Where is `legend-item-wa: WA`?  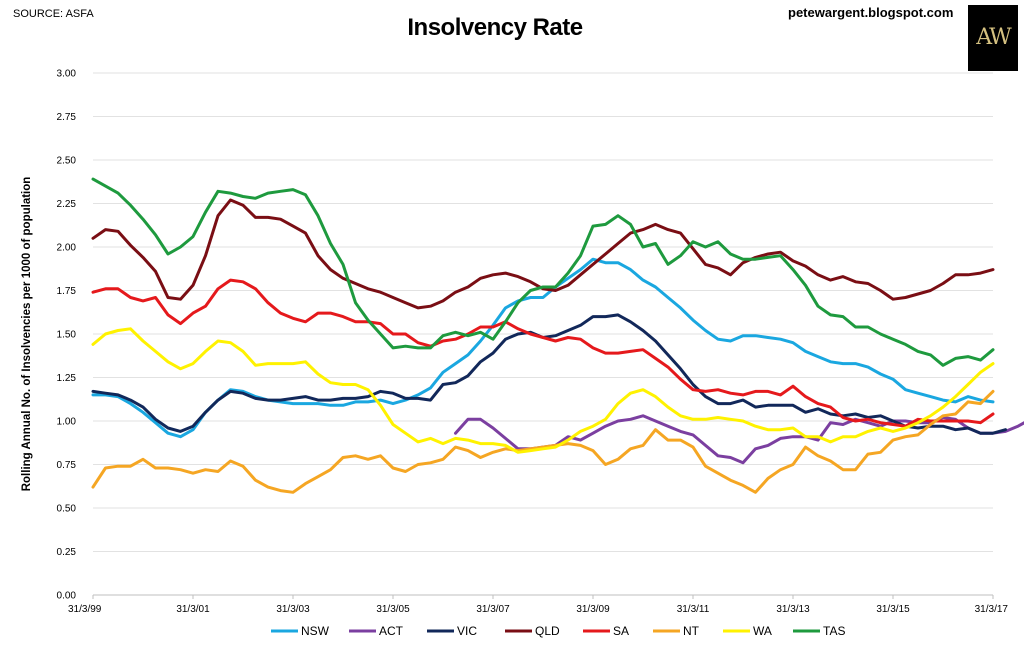 legend-item-wa: WA is located at coordinates (747, 631).